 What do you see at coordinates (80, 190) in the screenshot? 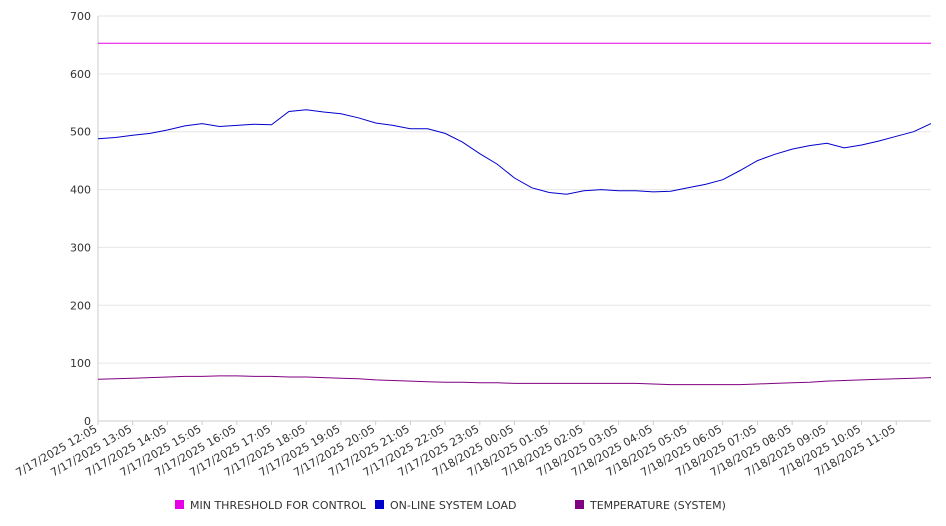
I see `y-tick-label: 400` at bounding box center [80, 190].